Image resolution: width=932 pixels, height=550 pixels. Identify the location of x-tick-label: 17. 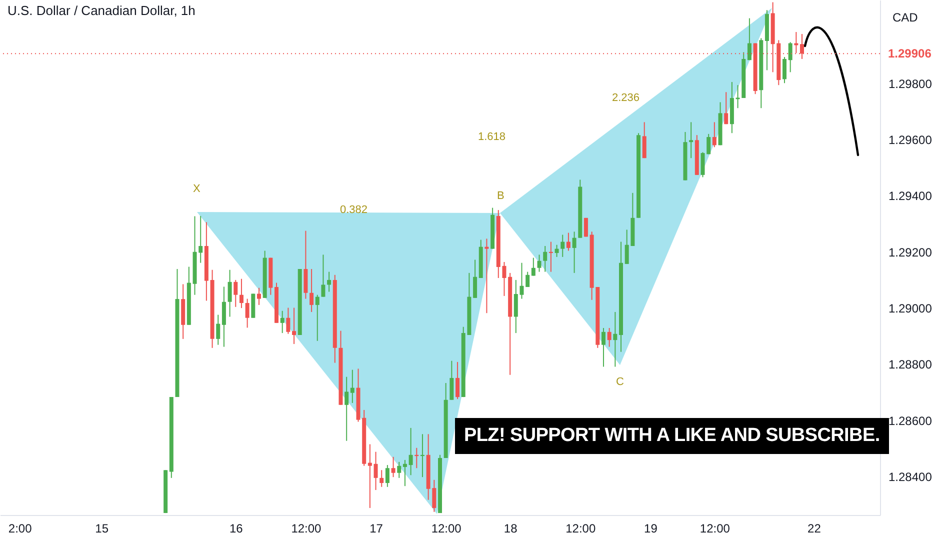
(377, 529).